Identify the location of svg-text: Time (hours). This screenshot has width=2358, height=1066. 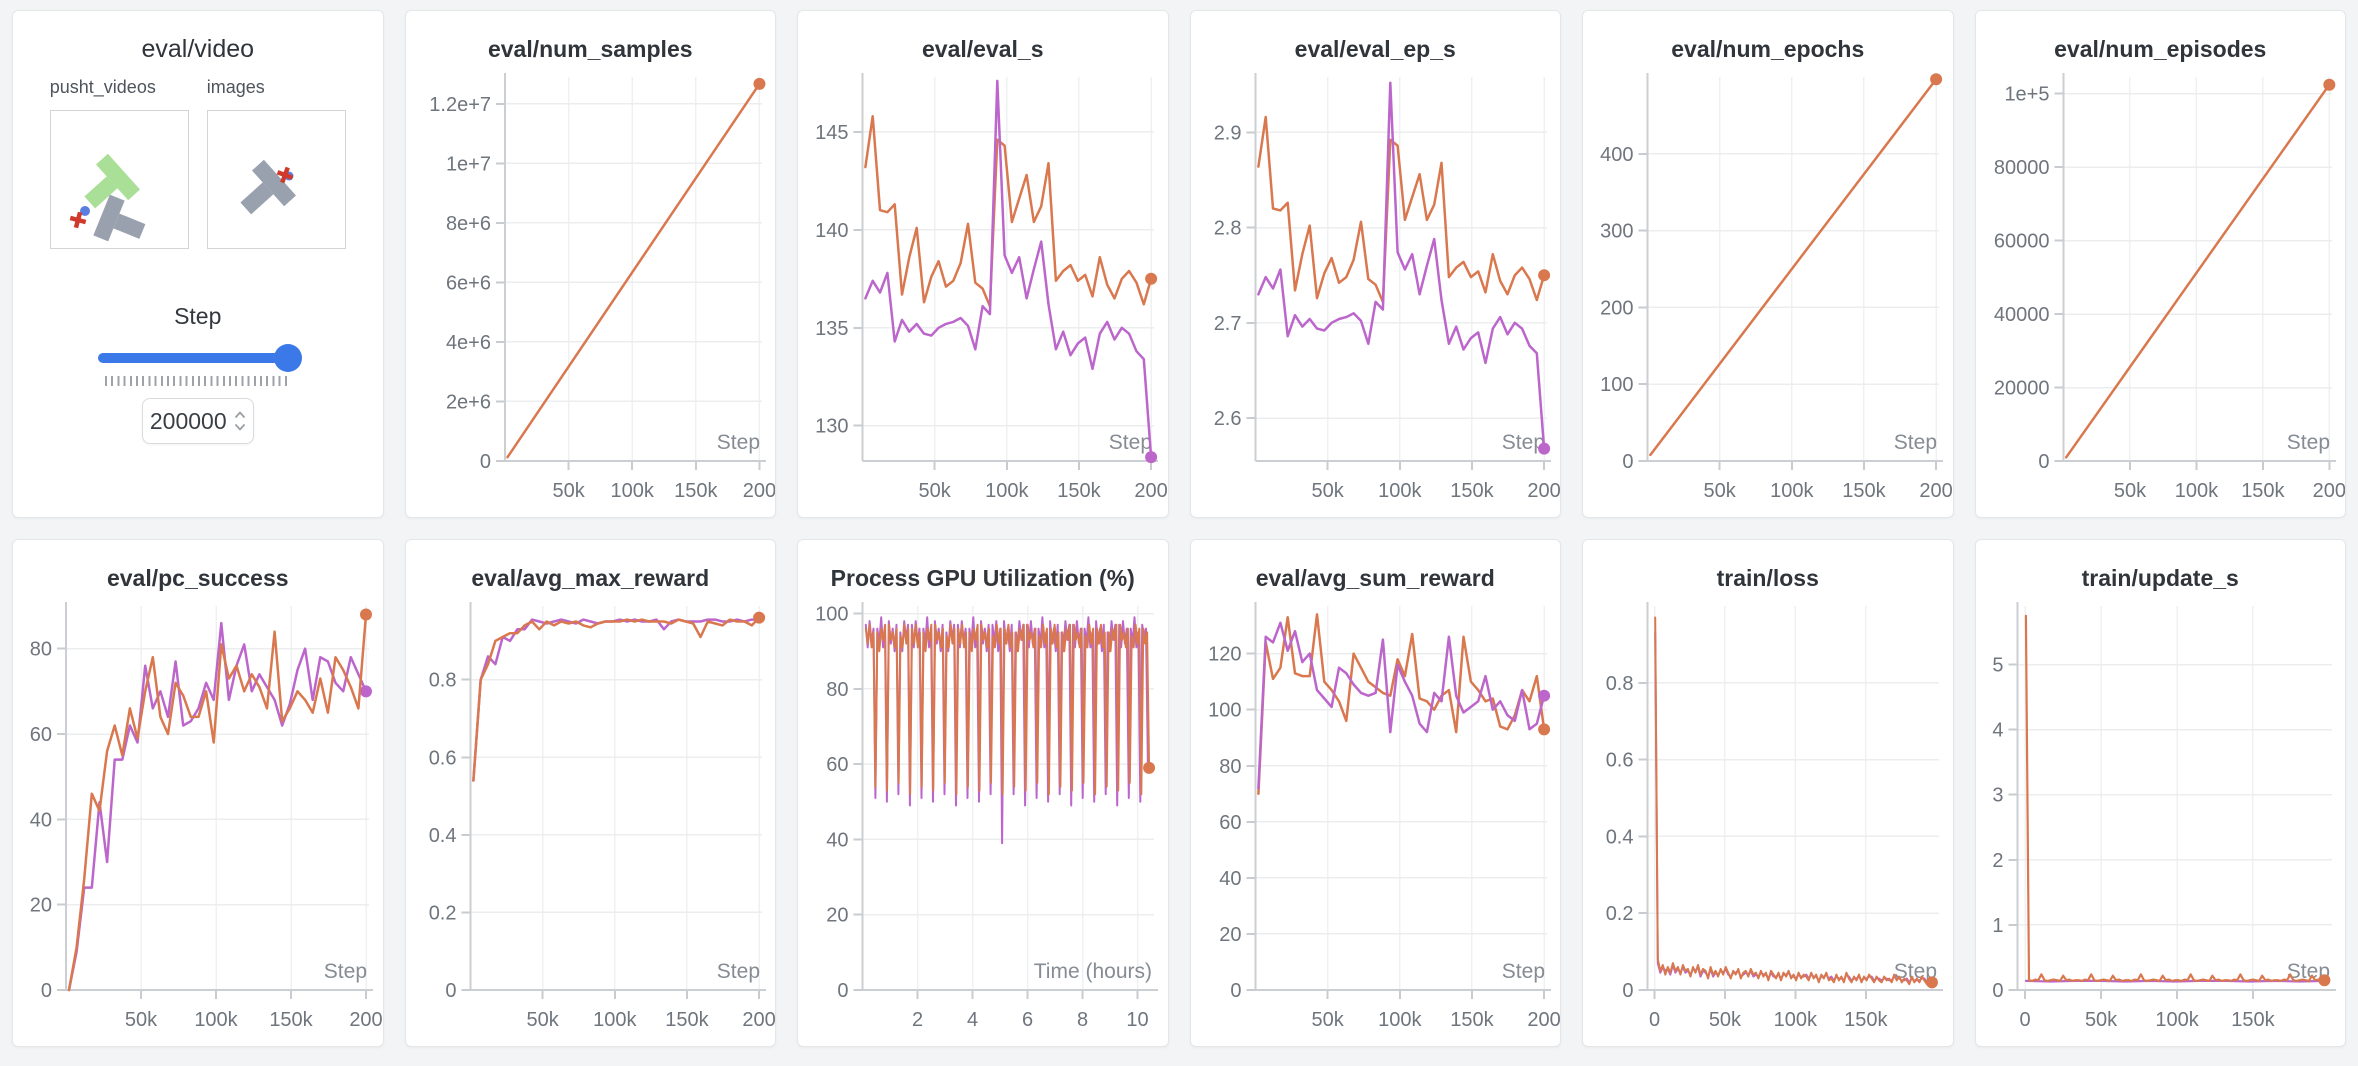
(1093, 971).